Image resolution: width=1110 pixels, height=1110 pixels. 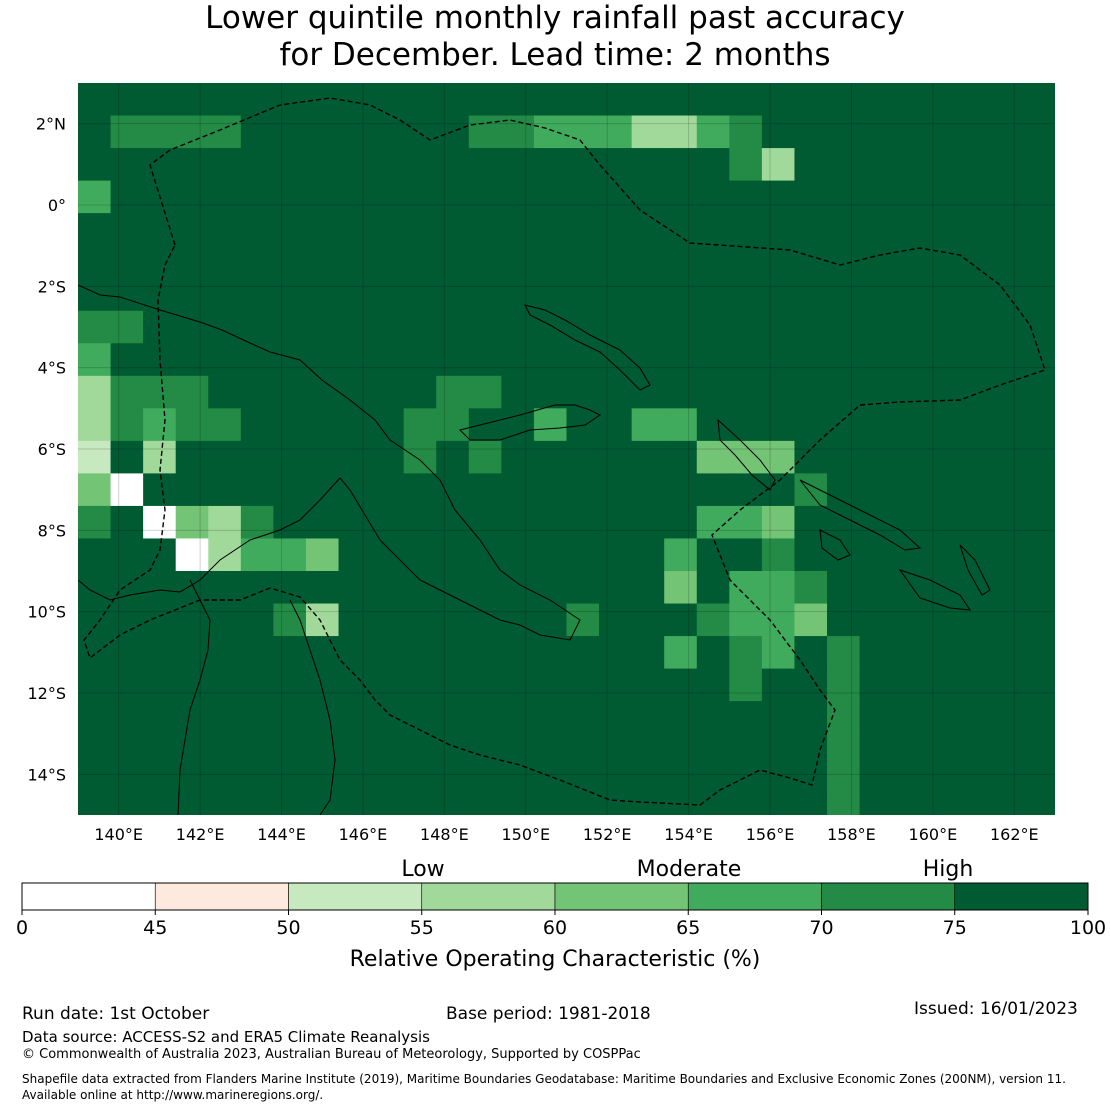 I want to click on x-tick-label: 154°E, so click(x=688, y=834).